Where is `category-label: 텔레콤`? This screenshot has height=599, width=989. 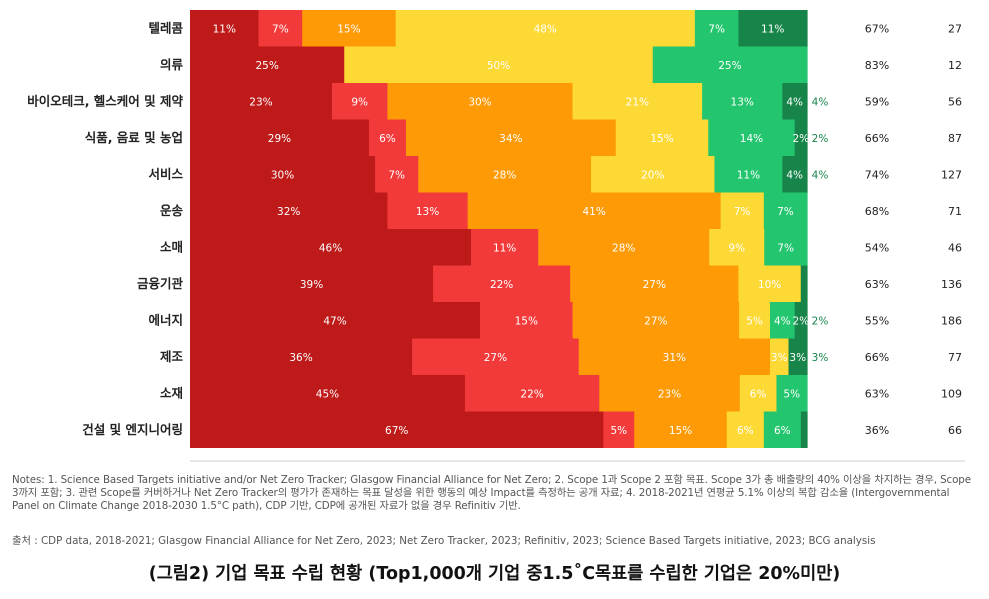
category-label: 텔레콤 is located at coordinates (165, 27).